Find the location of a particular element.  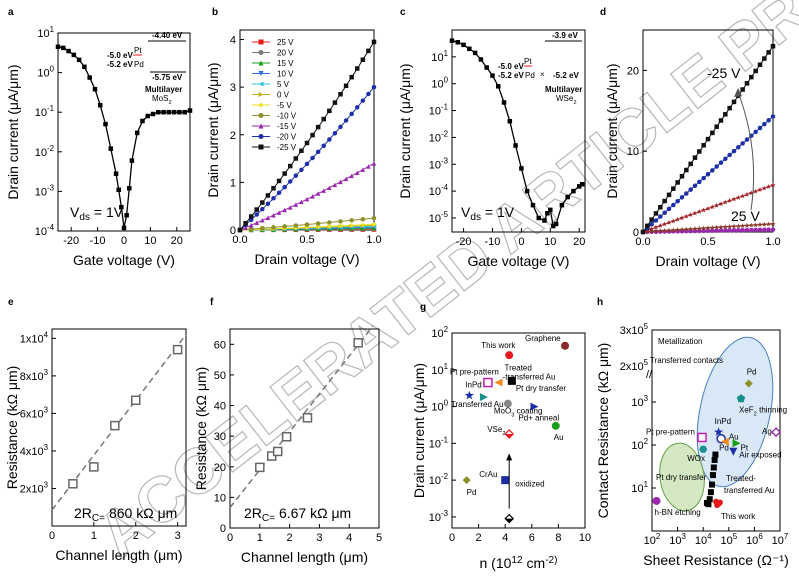

legend-label: -15 V is located at coordinates (287, 126).